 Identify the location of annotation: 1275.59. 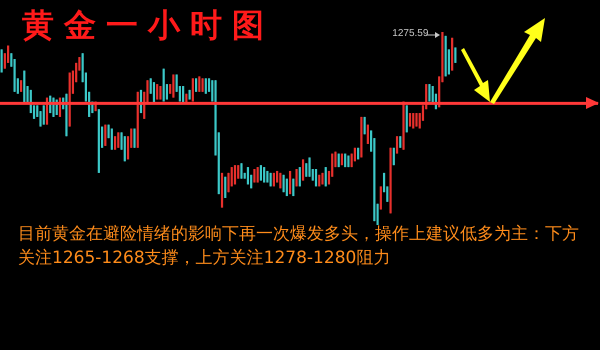
(410, 33).